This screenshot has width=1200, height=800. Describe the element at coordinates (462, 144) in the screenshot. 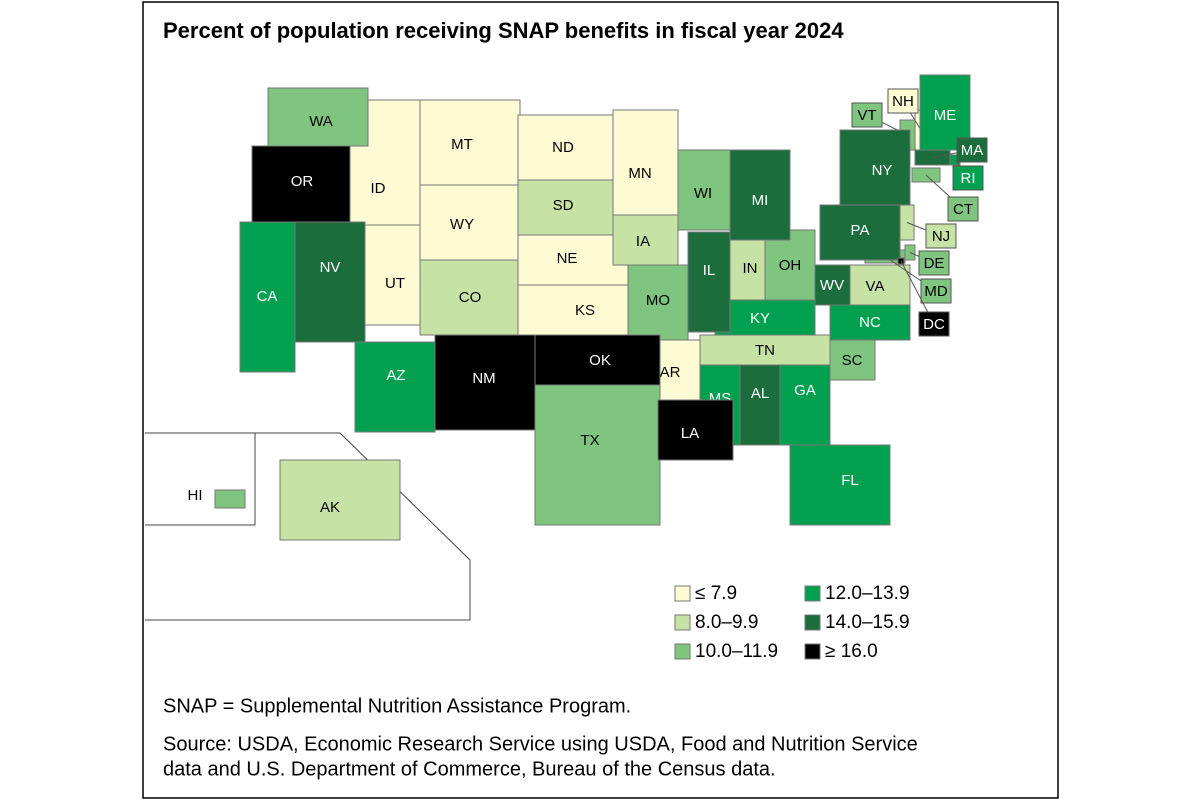

I see `state-label: MT` at that location.